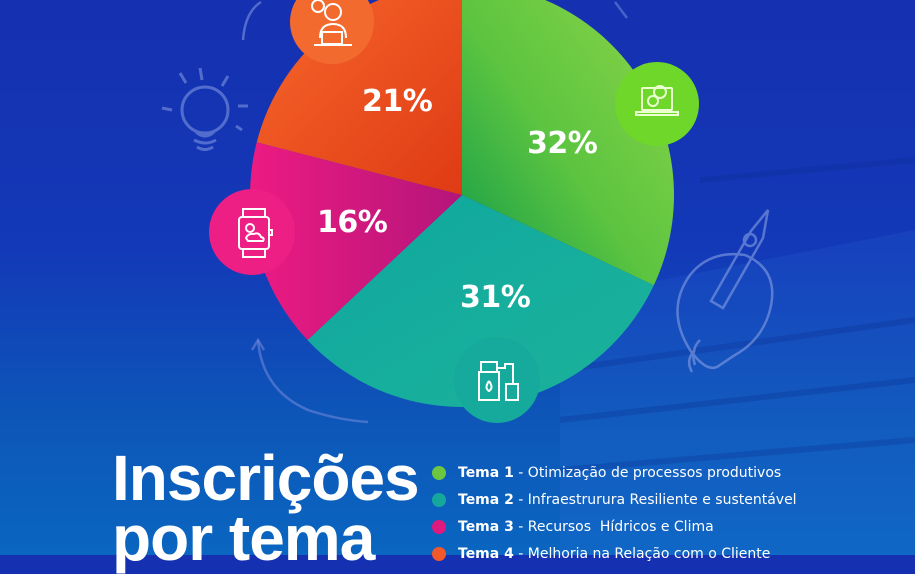 The image size is (915, 574). What do you see at coordinates (486, 553) in the screenshot?
I see `legend-tag: Tema 4` at bounding box center [486, 553].